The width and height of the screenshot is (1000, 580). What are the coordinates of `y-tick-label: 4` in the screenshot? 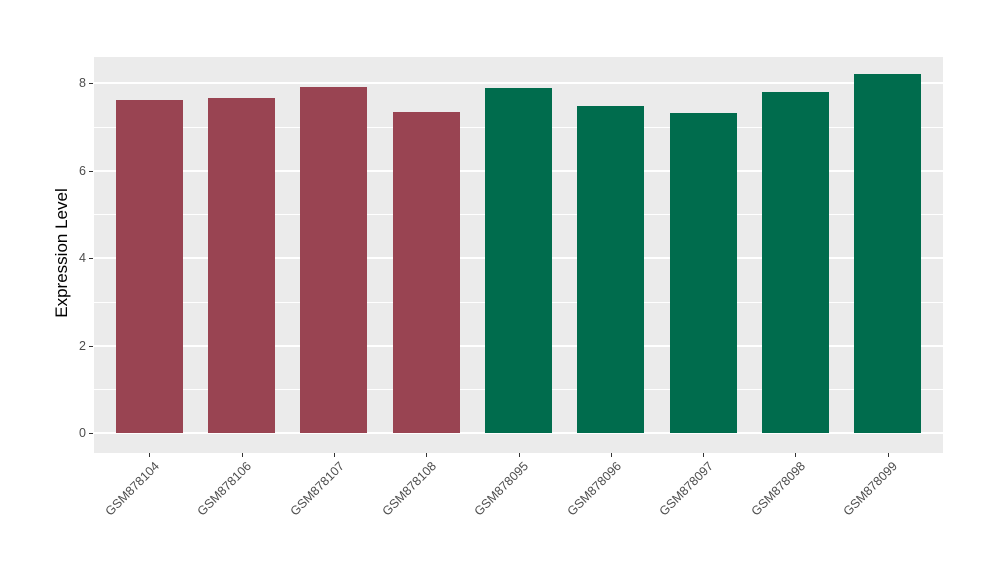 It's located at (82, 258).